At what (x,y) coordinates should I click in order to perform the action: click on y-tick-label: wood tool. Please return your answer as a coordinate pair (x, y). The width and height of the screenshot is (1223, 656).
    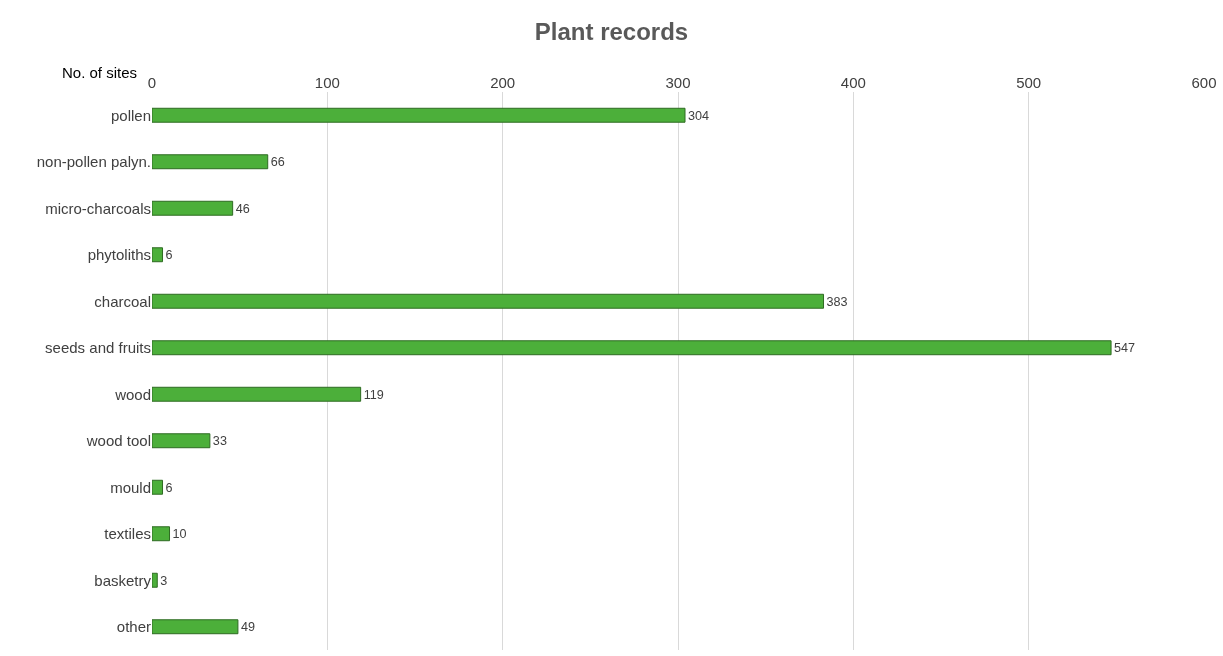
    Looking at the image, I should click on (118, 440).